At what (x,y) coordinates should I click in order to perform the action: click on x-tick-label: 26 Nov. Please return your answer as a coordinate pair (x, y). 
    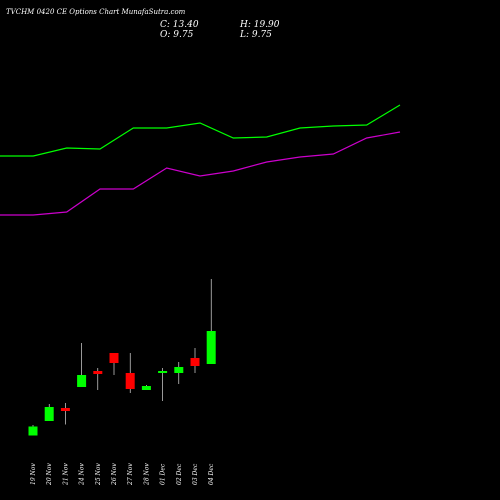
    Looking at the image, I should click on (114, 474).